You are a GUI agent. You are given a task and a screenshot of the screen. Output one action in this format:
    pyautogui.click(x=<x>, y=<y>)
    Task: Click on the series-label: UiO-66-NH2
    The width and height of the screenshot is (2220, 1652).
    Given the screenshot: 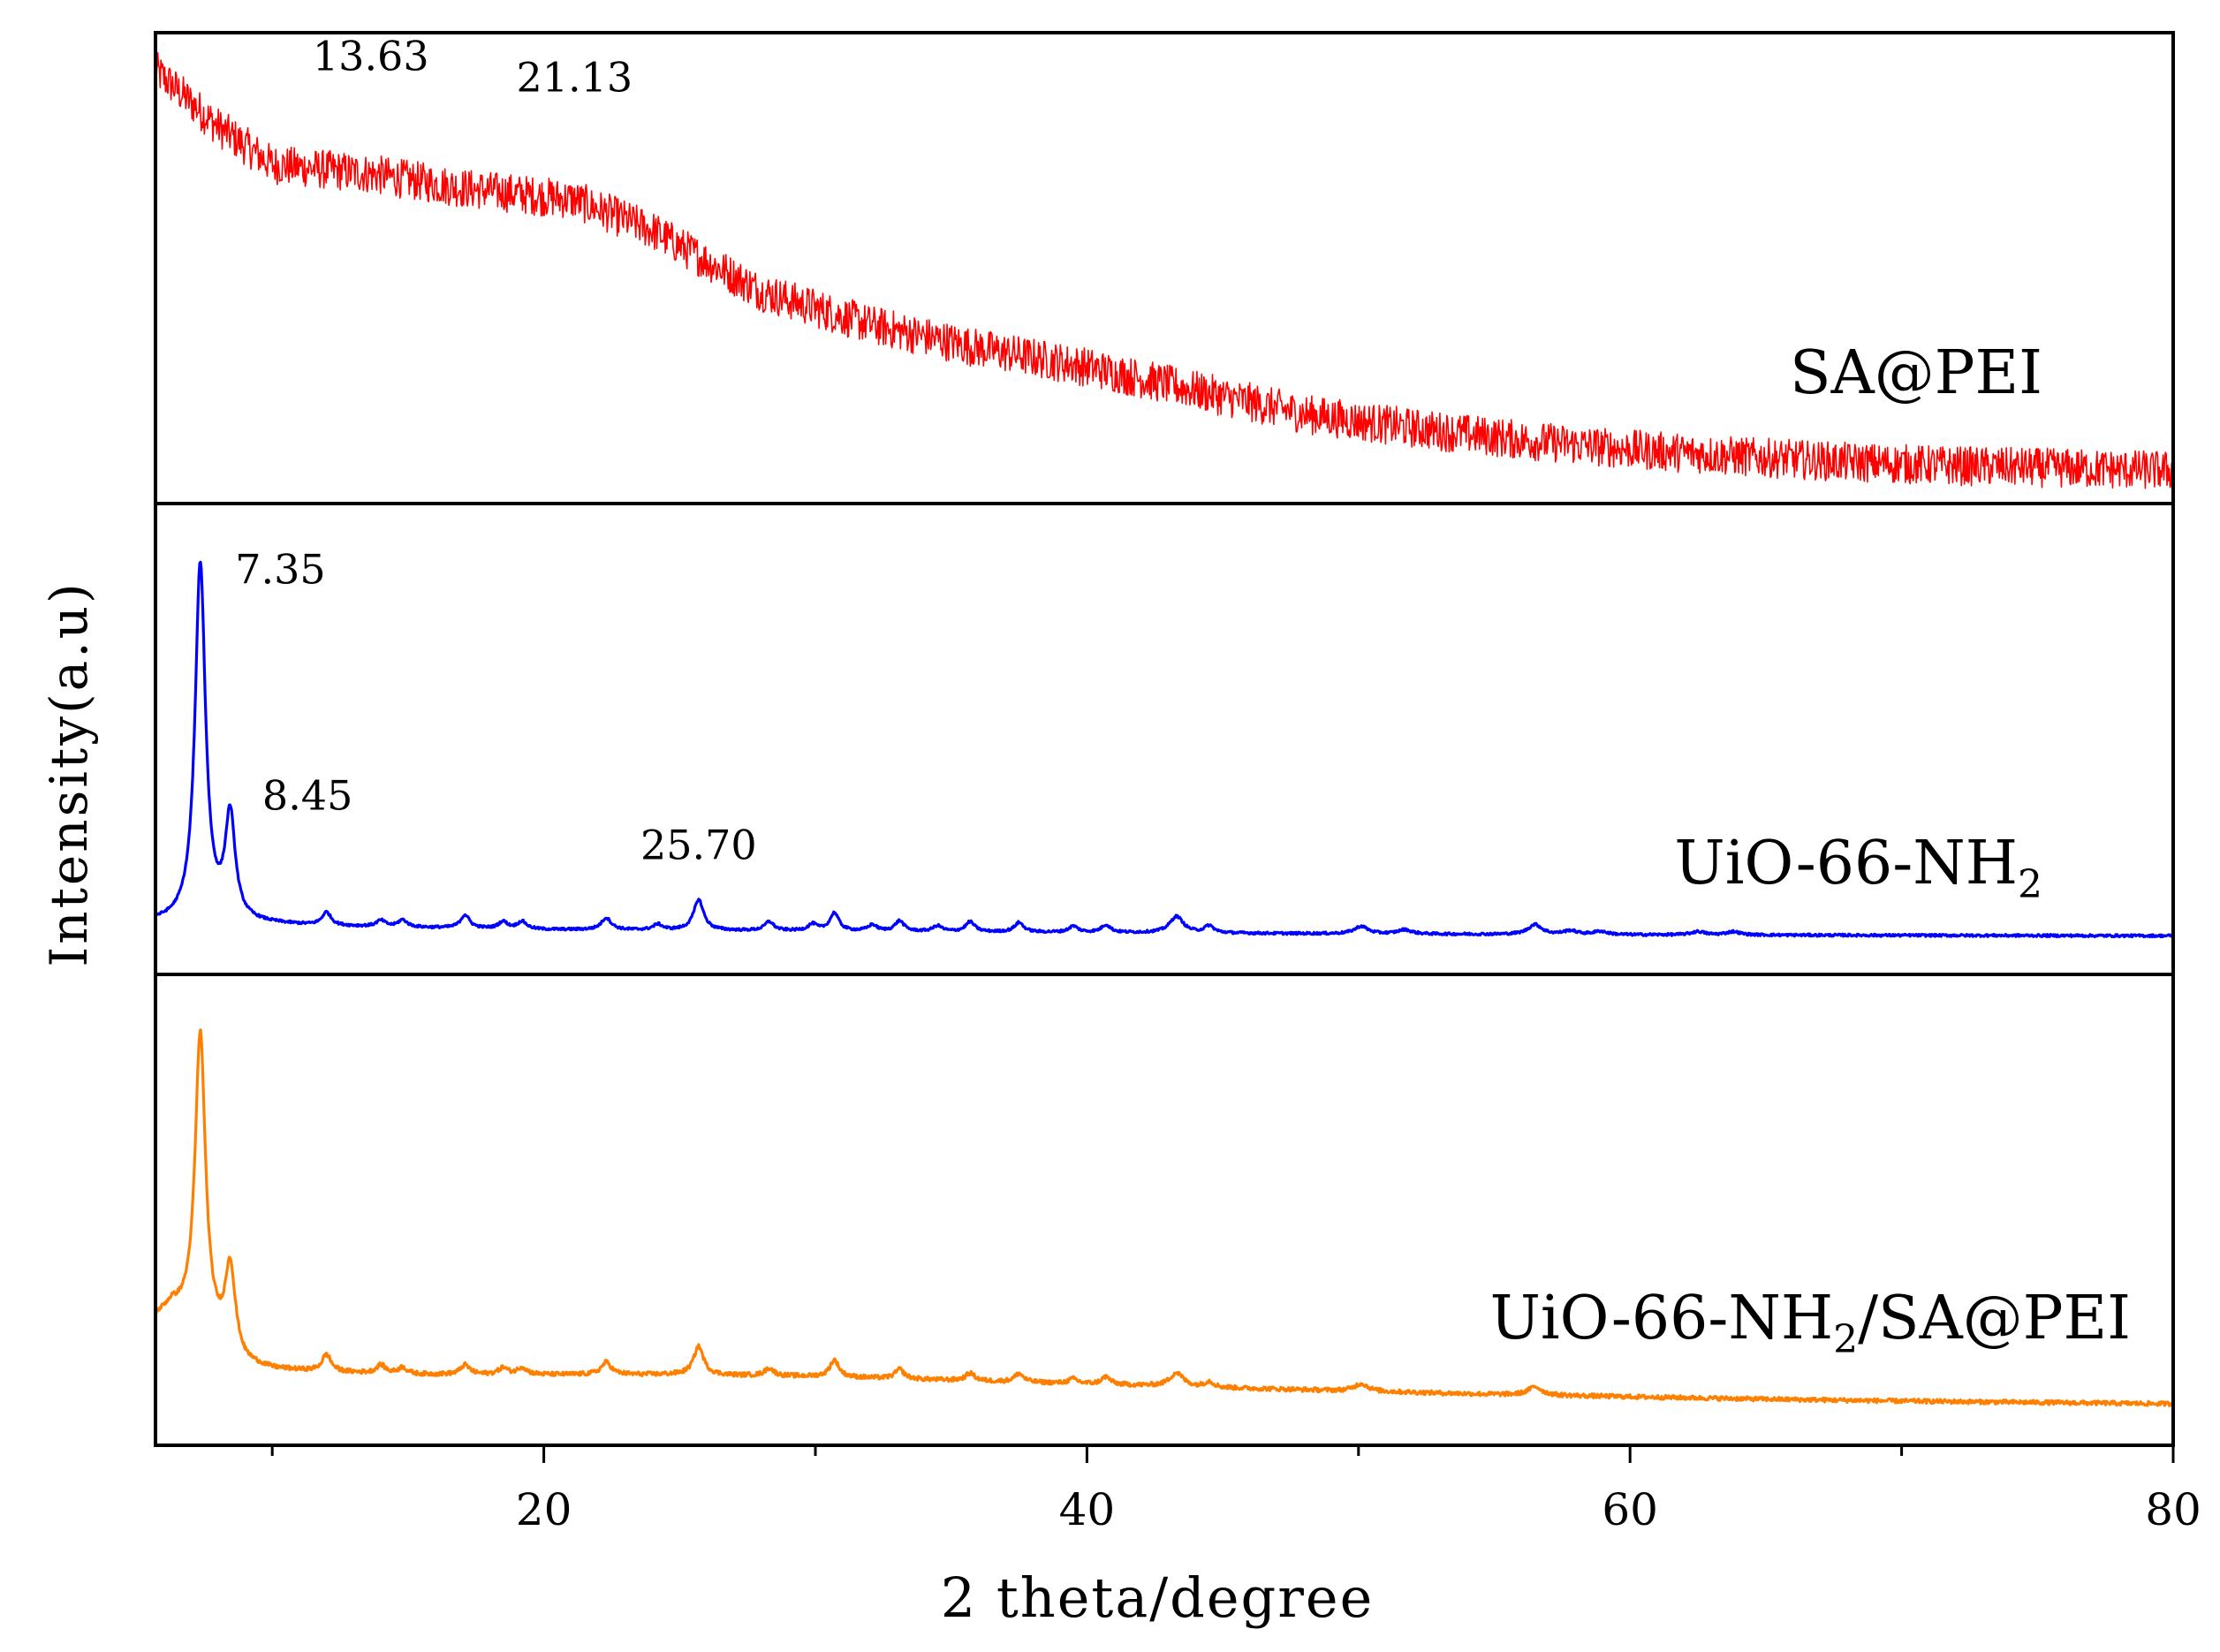 What is the action you would take?
    pyautogui.click(x=1858, y=868)
    